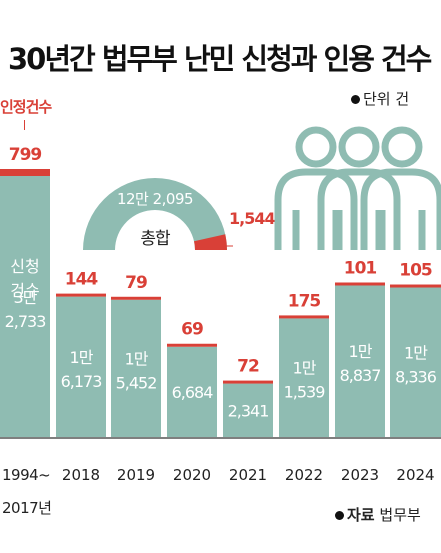 The height and width of the screenshot is (553, 441). Describe the element at coordinates (136, 382) in the screenshot. I see `applications-value-label: 5,452` at that location.